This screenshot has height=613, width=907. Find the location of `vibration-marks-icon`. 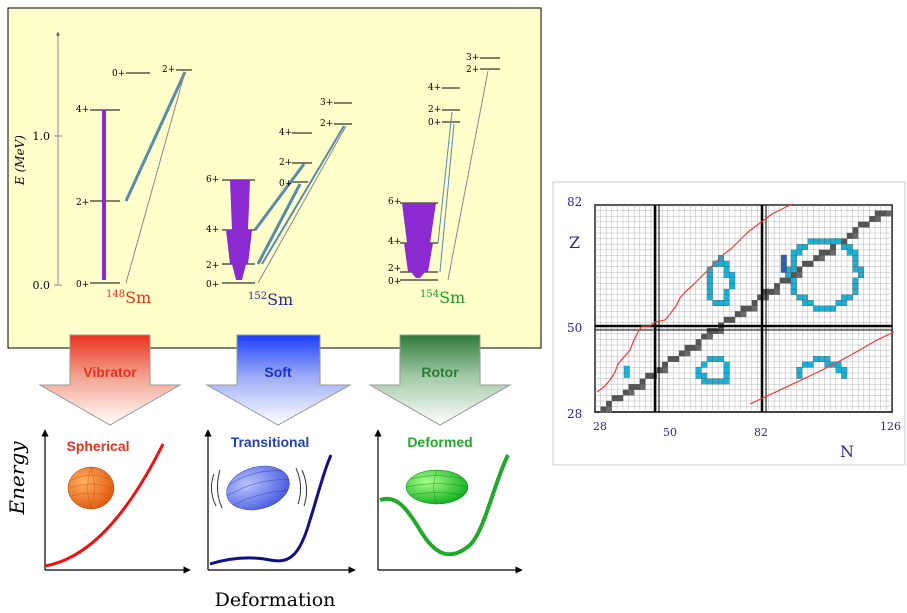

vibration-marks-icon is located at coordinates (259, 488).